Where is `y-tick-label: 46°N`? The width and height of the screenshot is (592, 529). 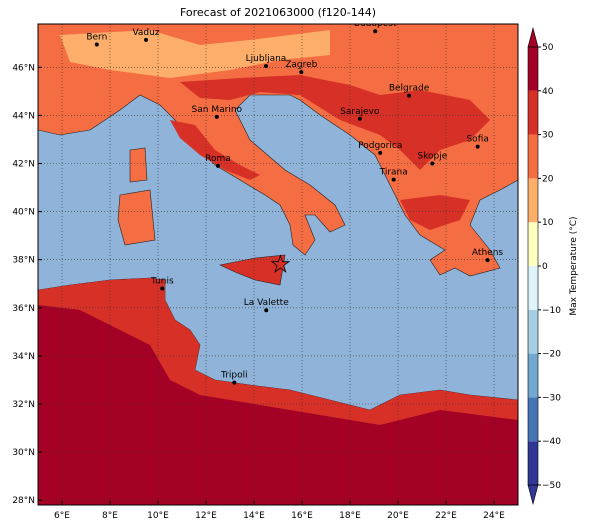
y-tick-label: 46°N is located at coordinates (23, 68).